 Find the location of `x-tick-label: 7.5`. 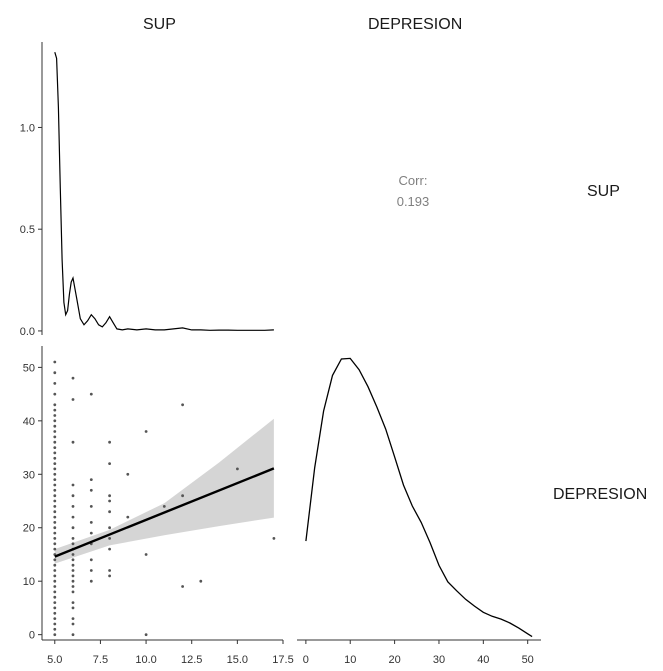

x-tick-label: 7.5 is located at coordinates (100, 660).